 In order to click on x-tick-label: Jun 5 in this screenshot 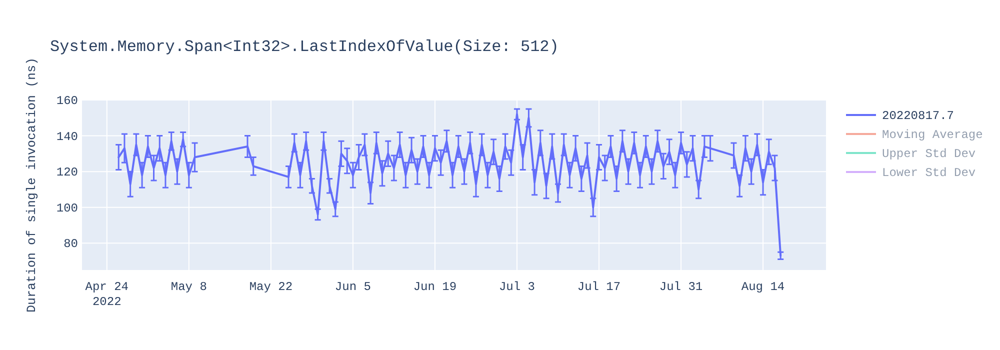, I will do `click(352, 287)`.